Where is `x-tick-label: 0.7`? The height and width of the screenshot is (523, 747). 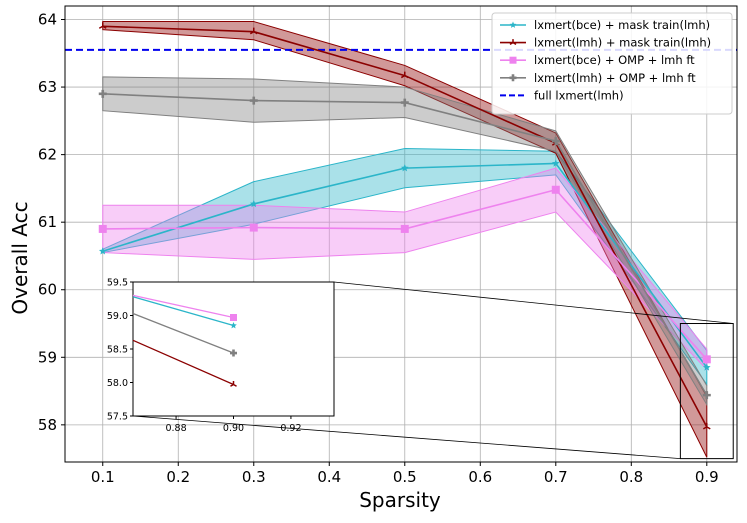 x-tick-label: 0.7 is located at coordinates (556, 477).